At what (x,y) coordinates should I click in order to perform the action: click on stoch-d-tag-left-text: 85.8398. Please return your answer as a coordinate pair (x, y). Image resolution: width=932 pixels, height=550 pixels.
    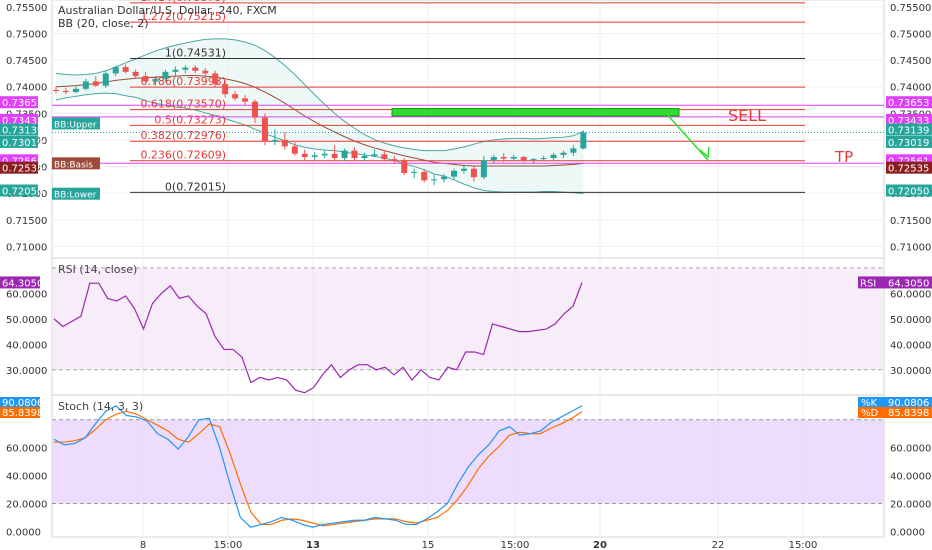
    Looking at the image, I should click on (22, 413).